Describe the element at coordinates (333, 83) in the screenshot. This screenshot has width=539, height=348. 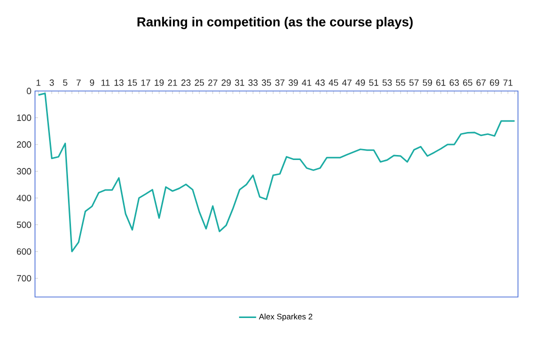
I see `x-tick-label: 45` at that location.